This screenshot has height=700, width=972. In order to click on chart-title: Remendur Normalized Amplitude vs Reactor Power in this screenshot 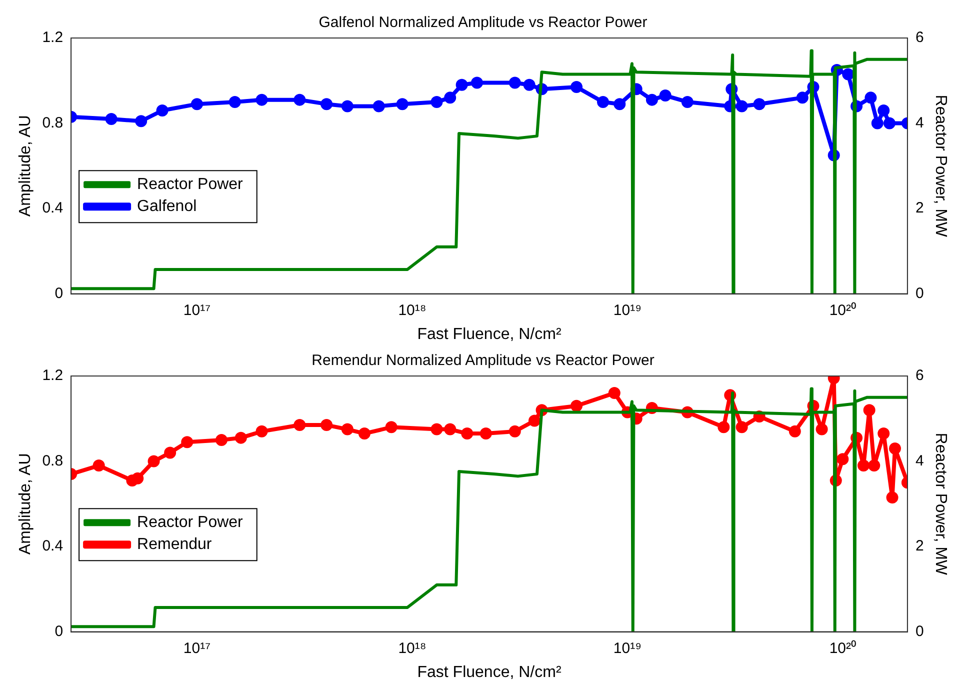, I will do `click(483, 361)`.